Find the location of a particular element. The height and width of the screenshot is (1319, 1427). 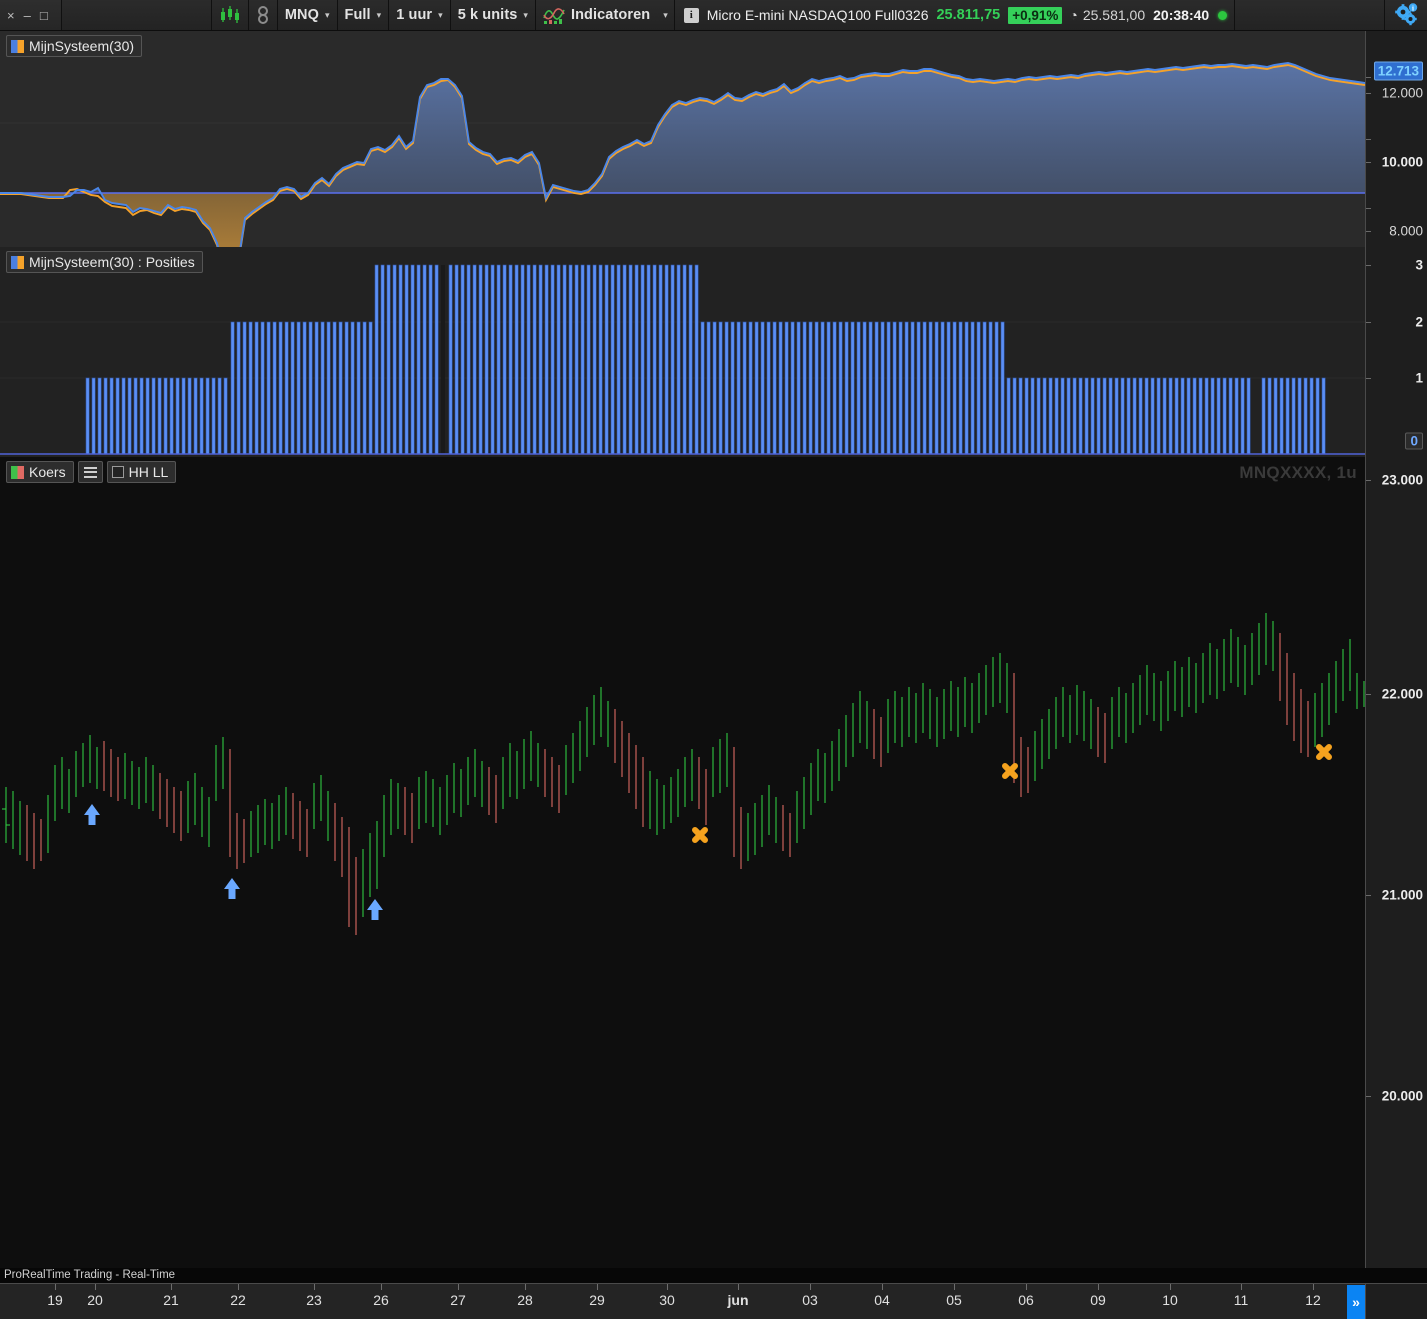

time-label: 30 is located at coordinates (667, 1300).